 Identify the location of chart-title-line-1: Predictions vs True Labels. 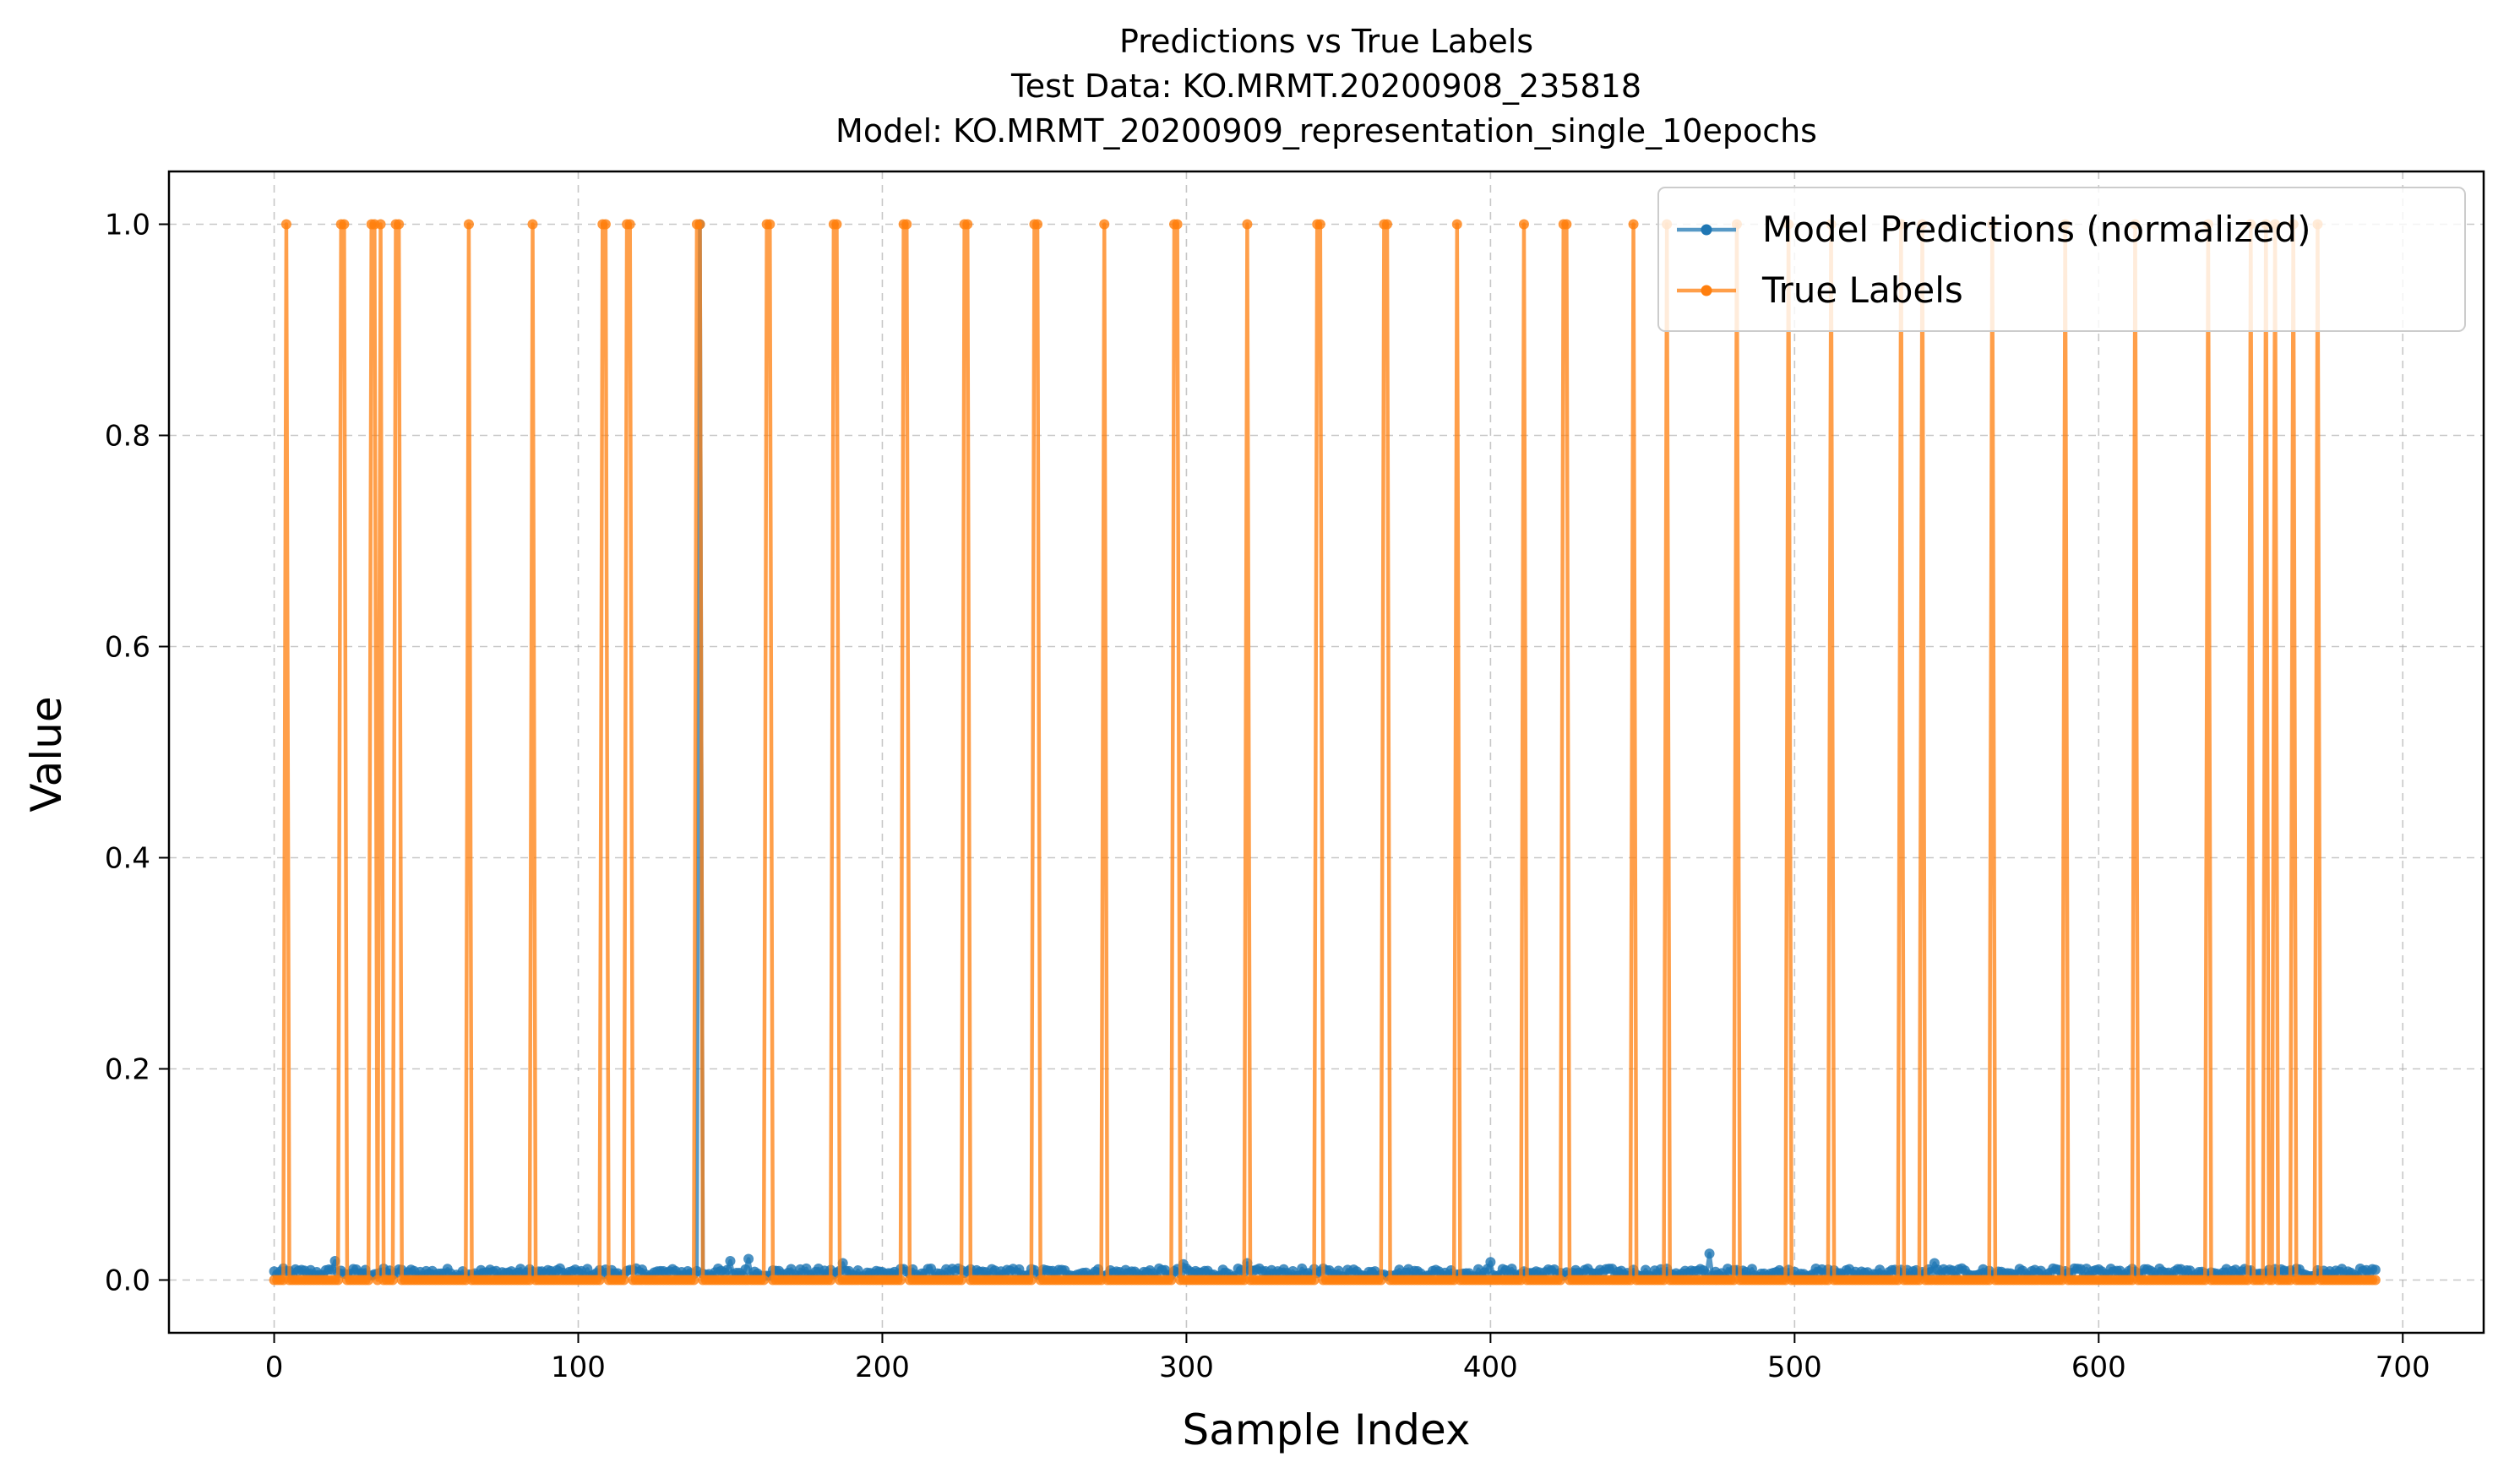
(1326, 41).